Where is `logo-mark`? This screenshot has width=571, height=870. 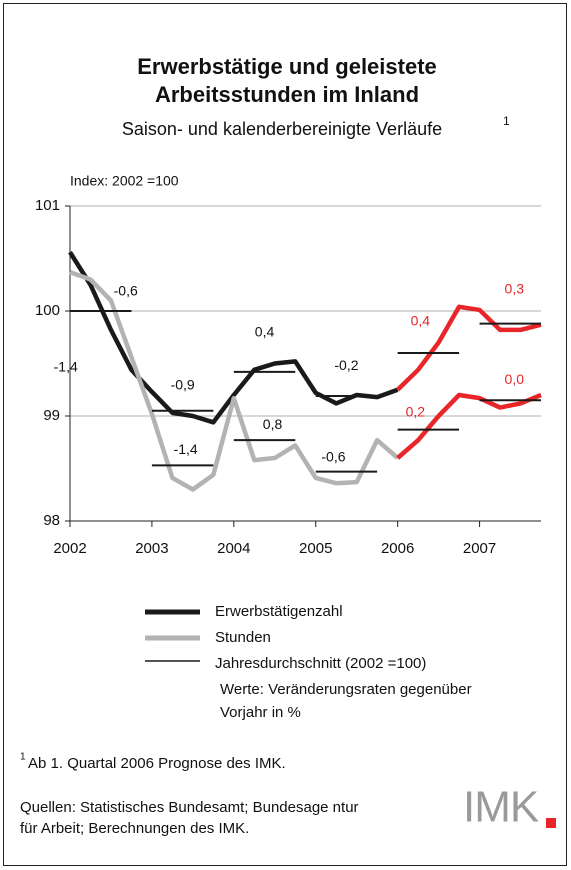 logo-mark is located at coordinates (551, 823).